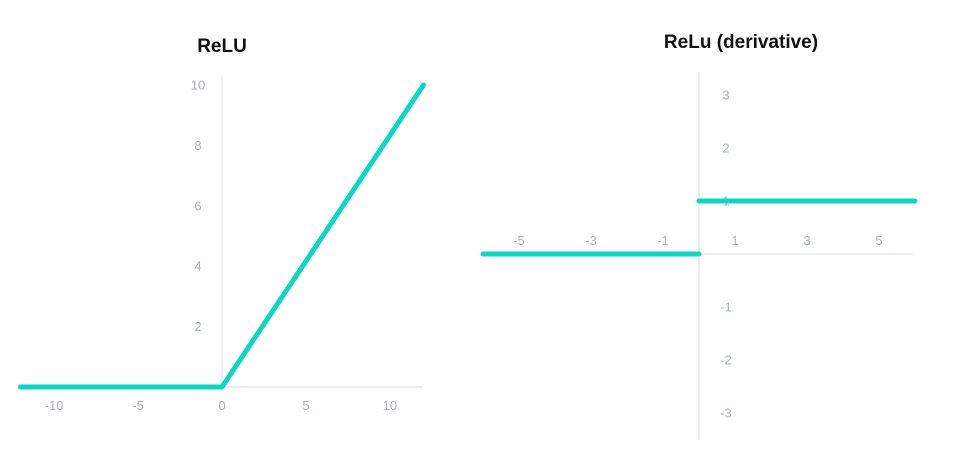 This screenshot has height=456, width=957. I want to click on y-tick-label: 8, so click(197, 145).